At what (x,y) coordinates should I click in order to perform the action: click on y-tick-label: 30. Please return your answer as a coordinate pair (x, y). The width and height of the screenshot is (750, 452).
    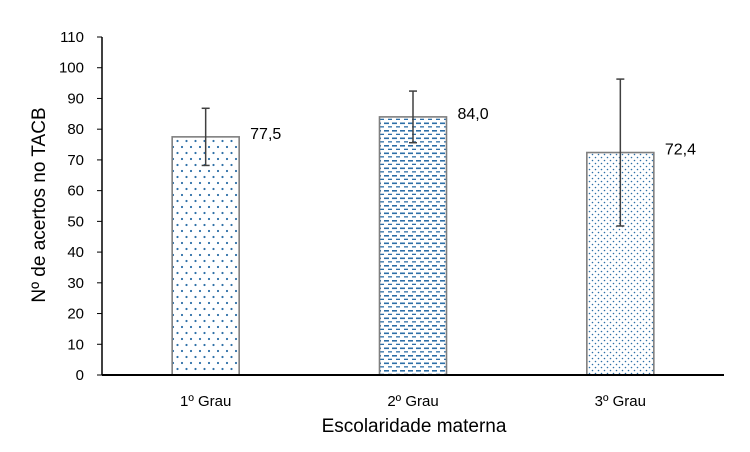
    Looking at the image, I should click on (75, 283).